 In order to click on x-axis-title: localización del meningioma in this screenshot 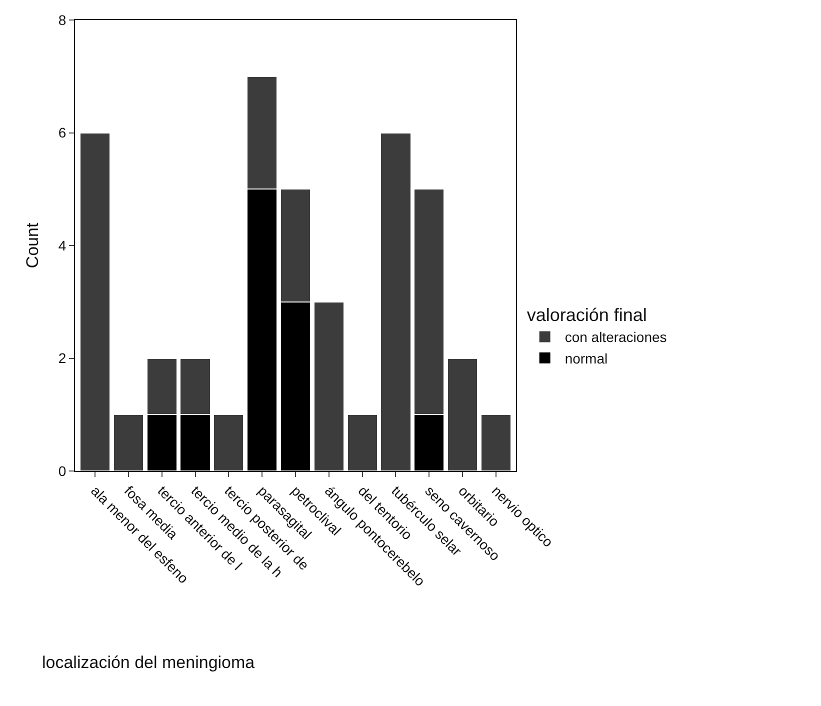, I will do `click(149, 662)`.